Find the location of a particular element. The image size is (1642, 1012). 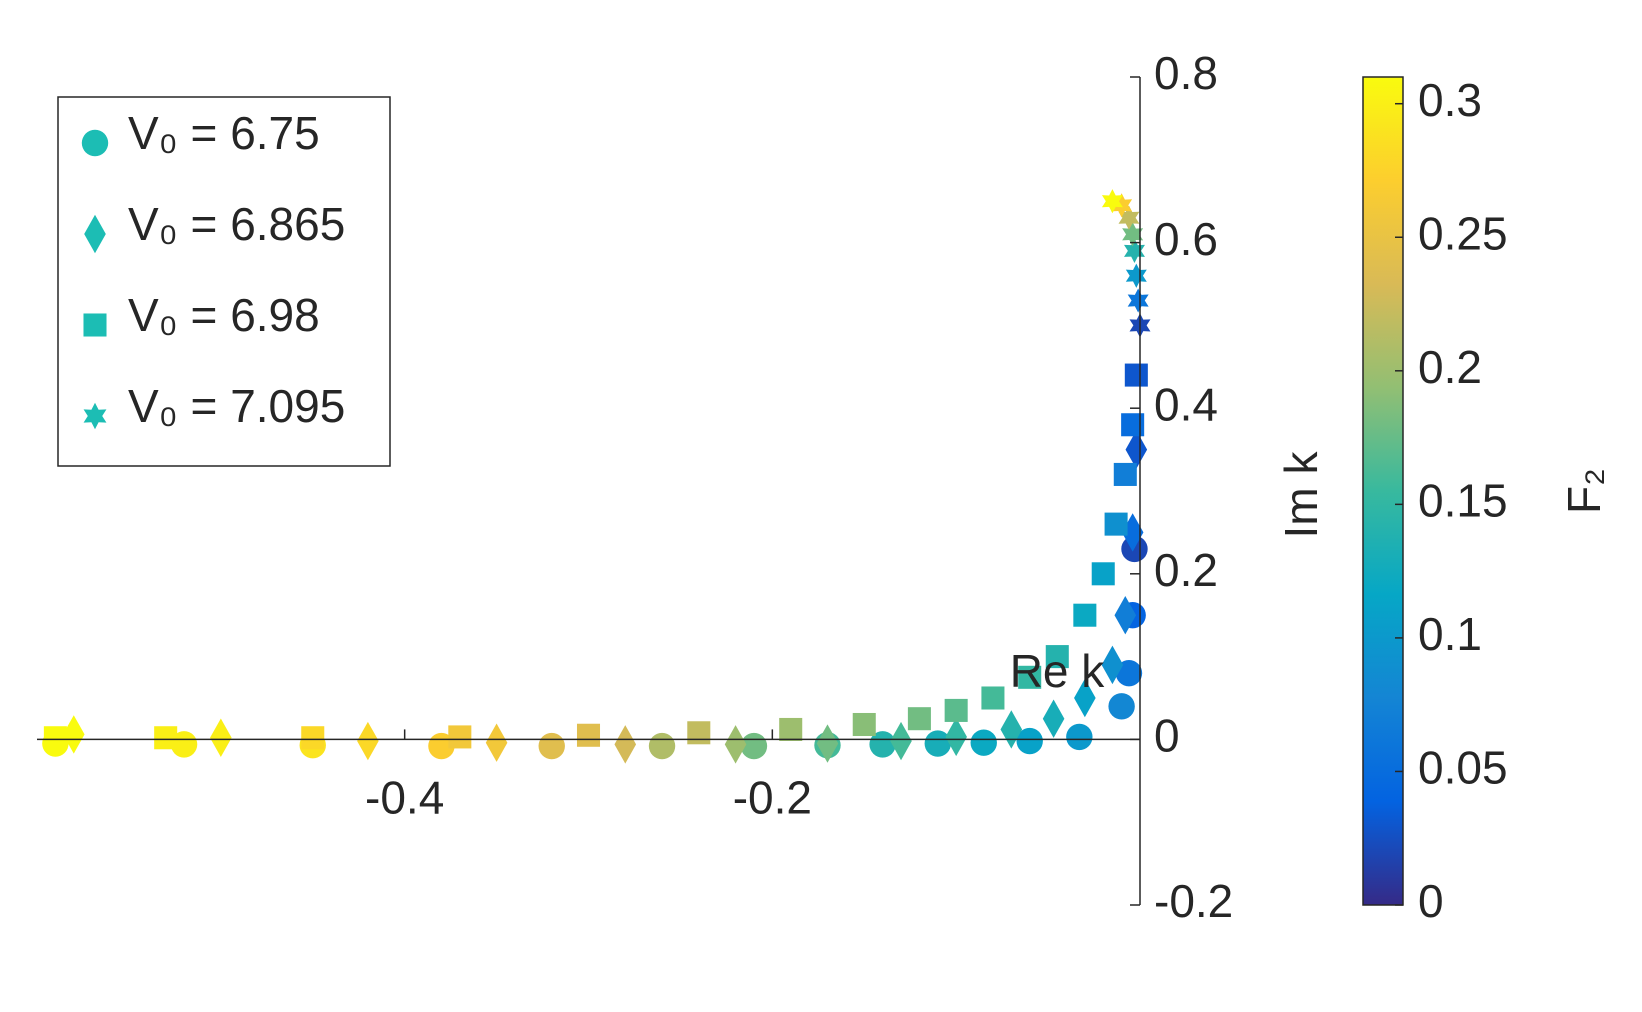

colorbar-tick-label: 0.25 is located at coordinates (1463, 233).